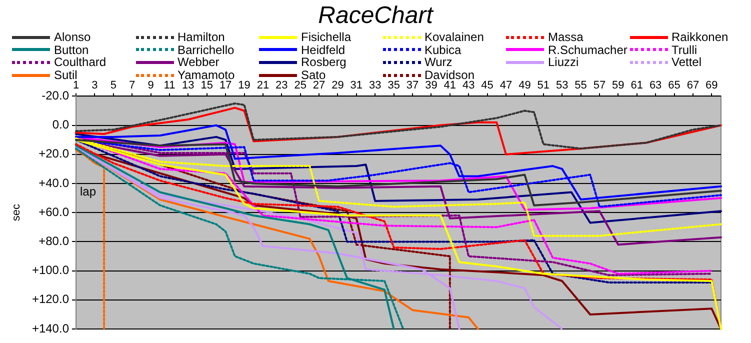  I want to click on legend-label: Wurz, so click(438, 62).